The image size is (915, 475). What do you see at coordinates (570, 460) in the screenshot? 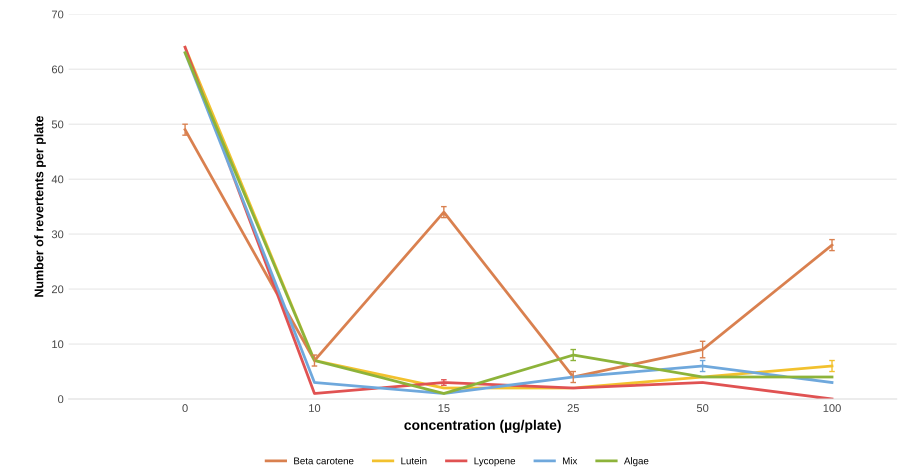
I see `legend-label: Mix` at bounding box center [570, 460].